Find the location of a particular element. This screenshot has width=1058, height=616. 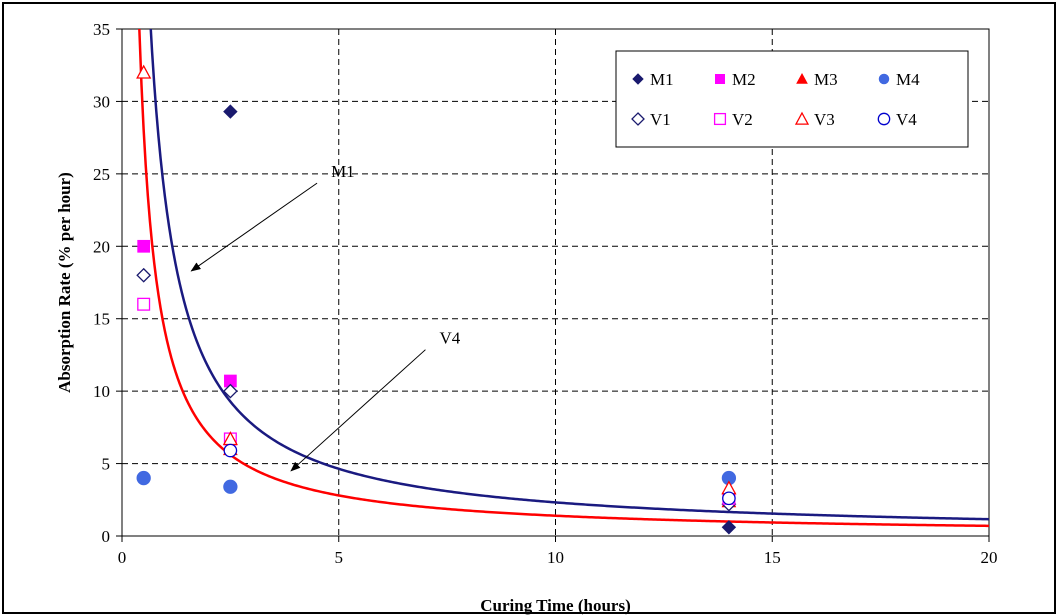

legend-item-v4: V4 is located at coordinates (897, 119).